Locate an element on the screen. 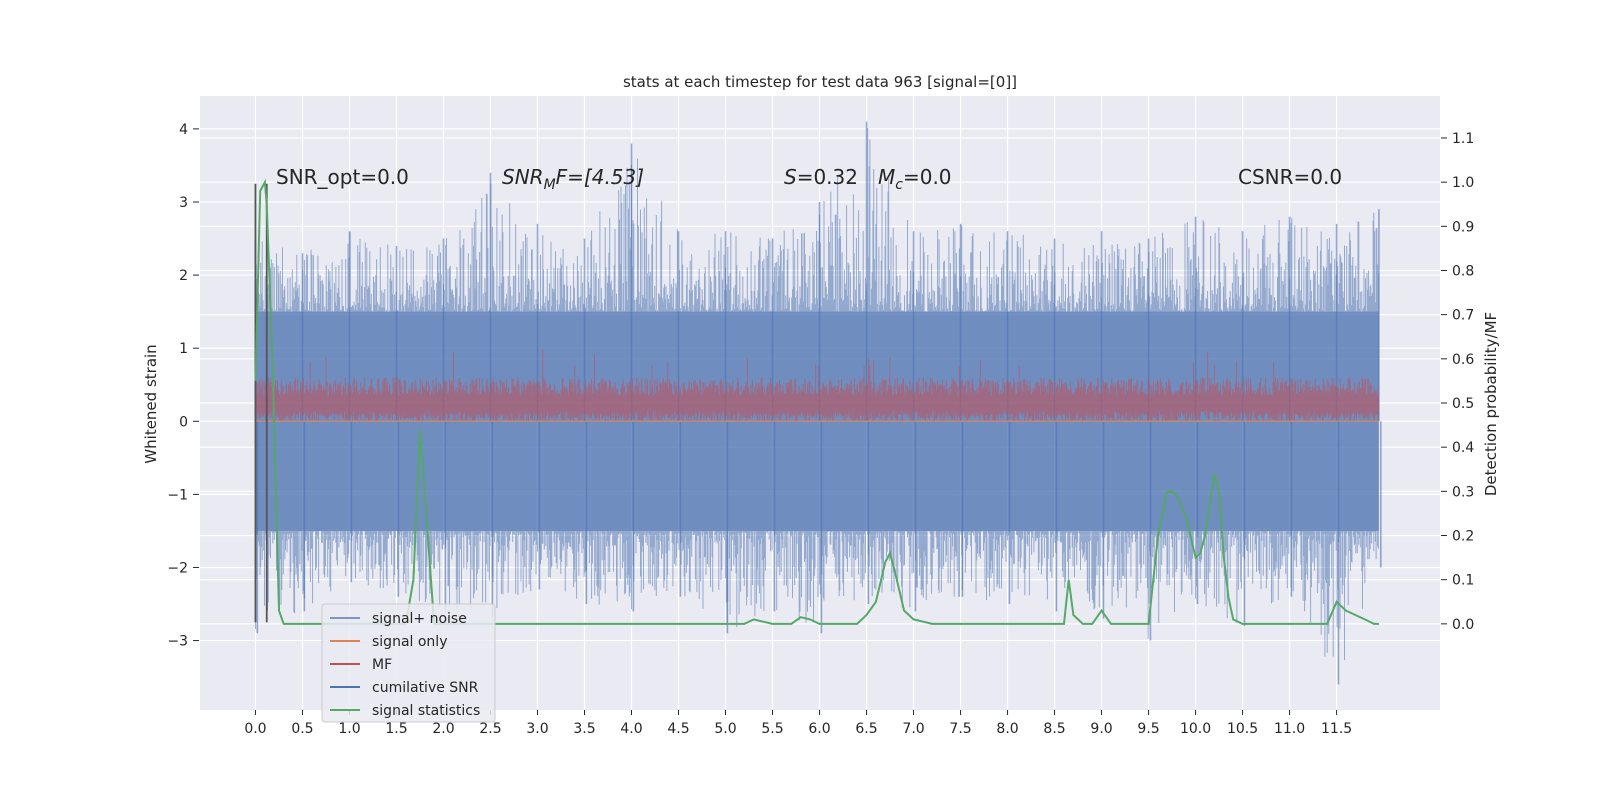 The image size is (1600, 800). s-annotation: S=0.32 is located at coordinates (821, 177).